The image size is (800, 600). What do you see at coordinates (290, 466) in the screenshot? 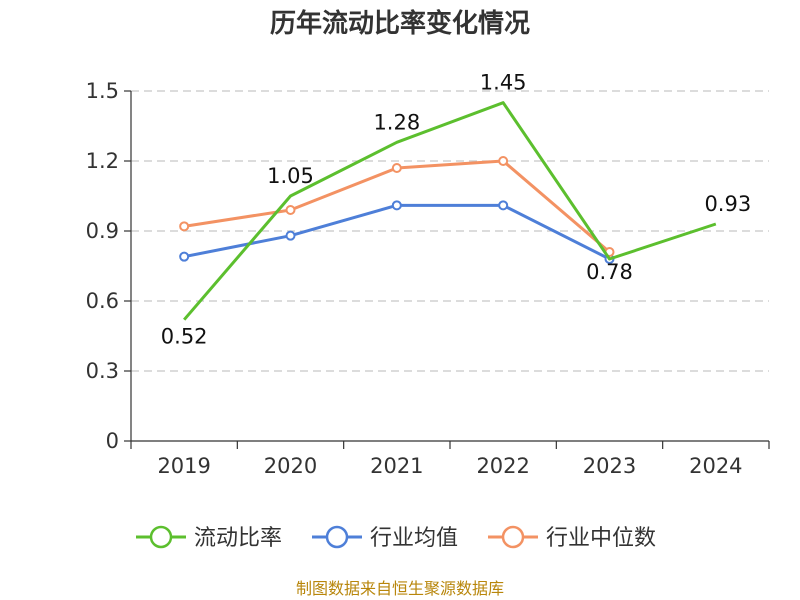
I see `x-tick-label: 2020` at bounding box center [290, 466].